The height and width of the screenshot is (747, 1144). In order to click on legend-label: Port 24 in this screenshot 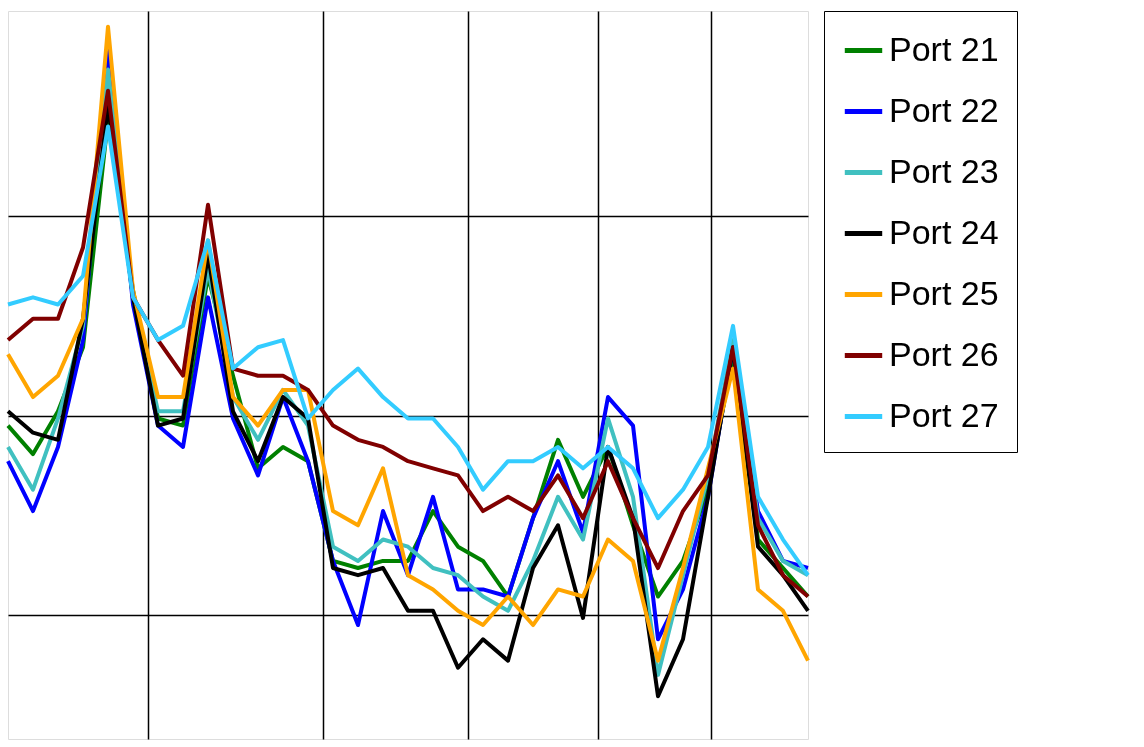, I will do `click(944, 231)`.